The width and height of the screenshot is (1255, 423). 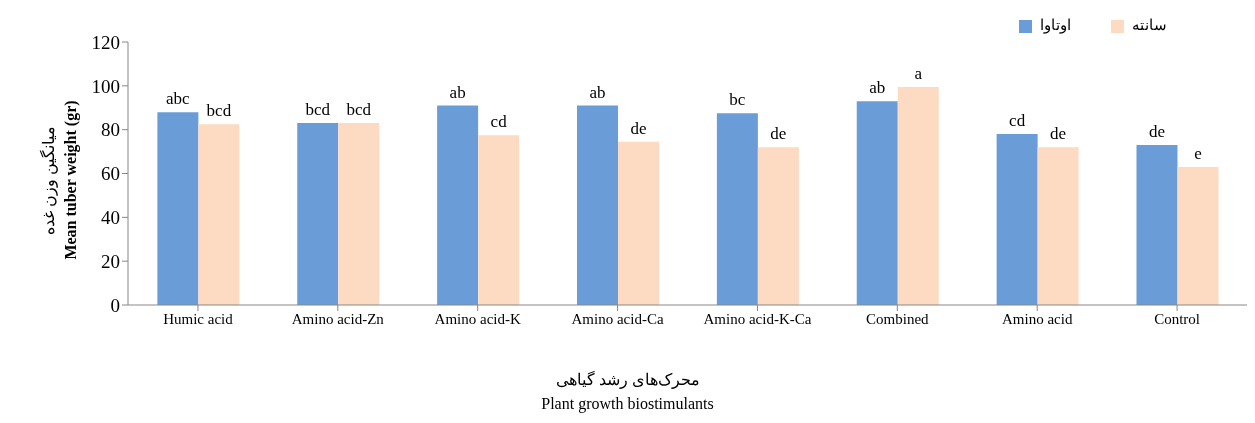 I want to click on x-tick-label: Combined, so click(x=898, y=318).